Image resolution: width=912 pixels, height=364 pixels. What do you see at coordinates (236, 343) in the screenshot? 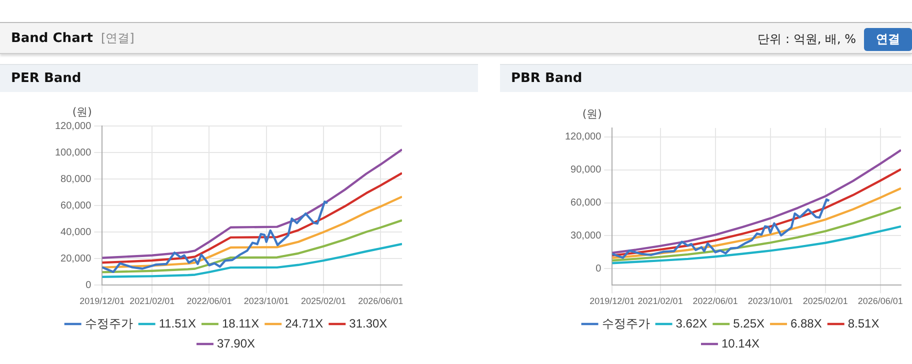
I see `legend-label: 37.90X` at bounding box center [236, 343].